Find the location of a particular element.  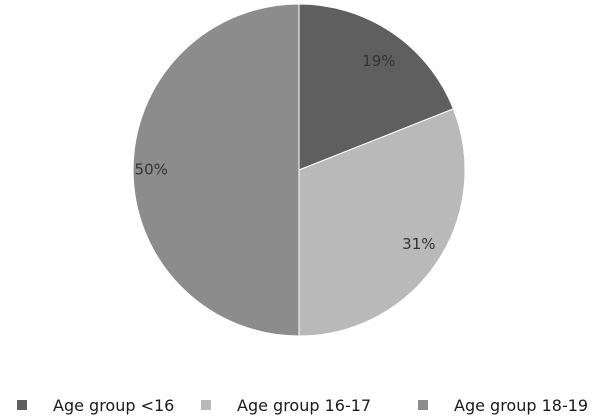

pie-slice-label-2: 50% is located at coordinates (151, 170).